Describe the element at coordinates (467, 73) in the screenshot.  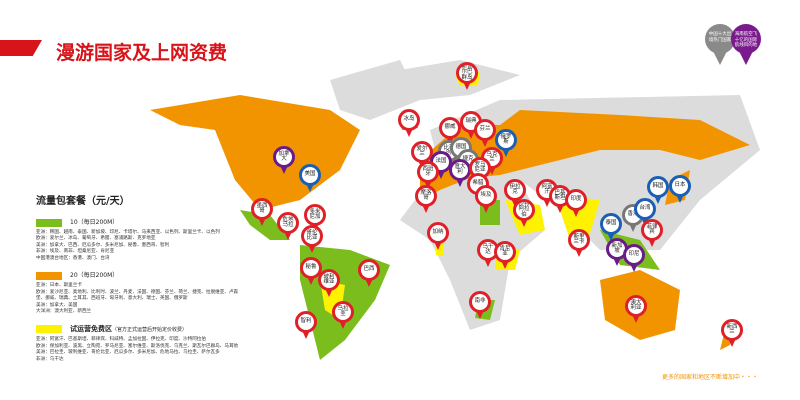
I see `pin-label: 斯瓦尔巴群岛` at that location.